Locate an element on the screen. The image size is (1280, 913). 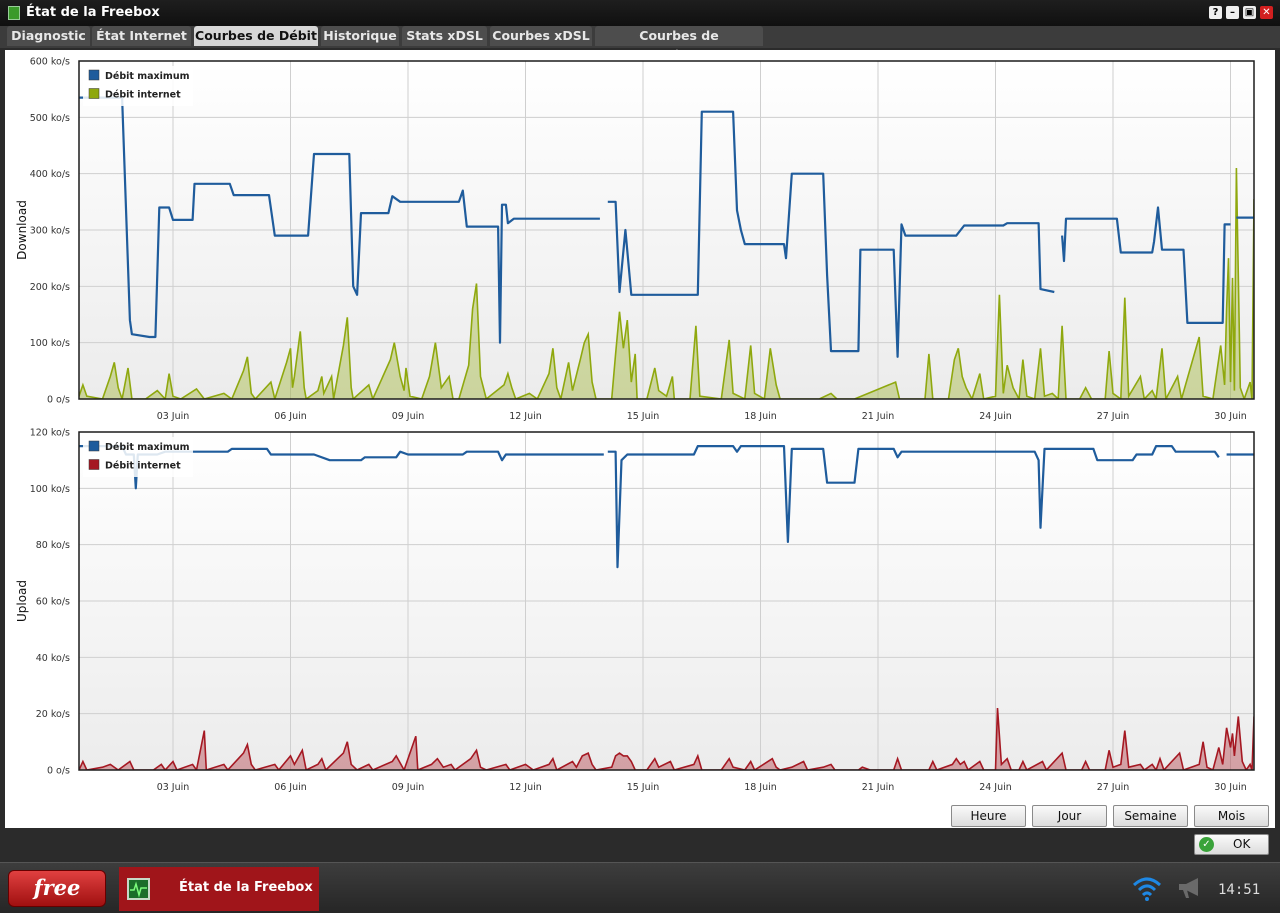
help-button: ? is located at coordinates (1215, 12).